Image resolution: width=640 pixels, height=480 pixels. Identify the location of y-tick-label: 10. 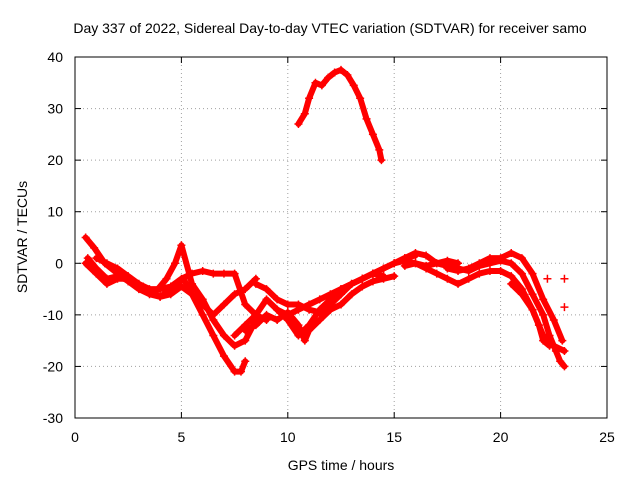
(55, 212).